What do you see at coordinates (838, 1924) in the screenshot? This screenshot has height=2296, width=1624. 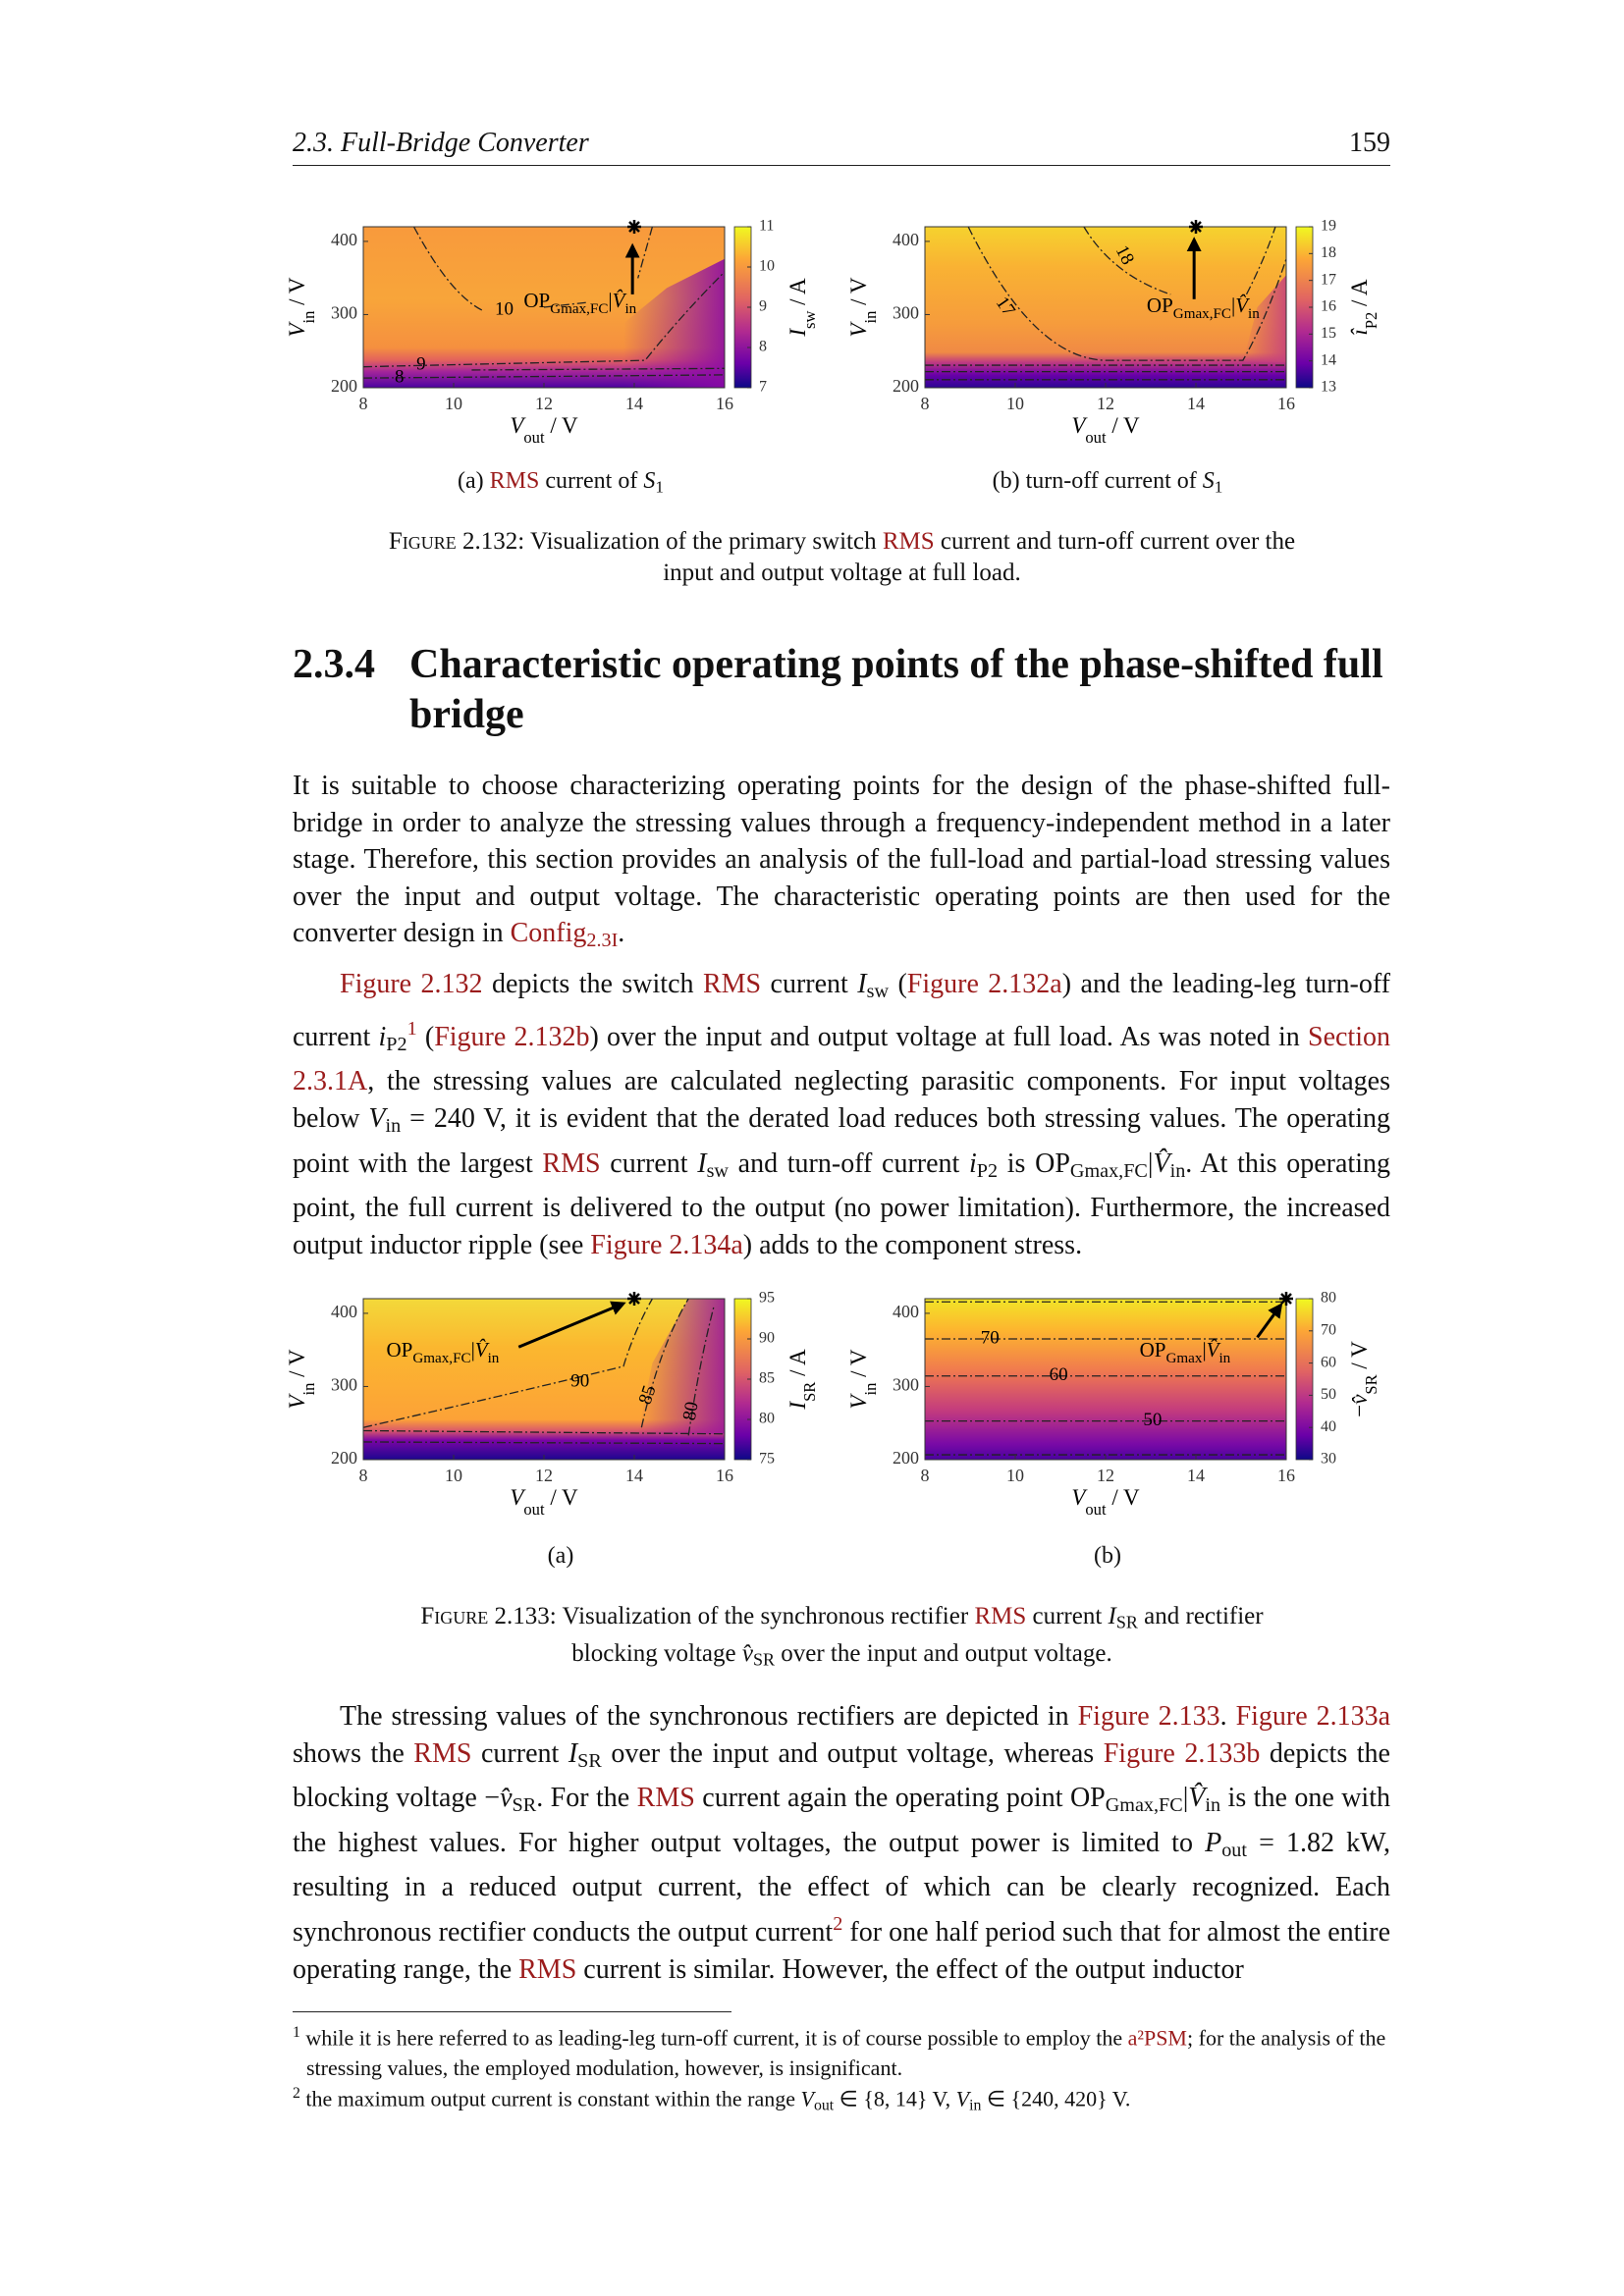 I see `text-run: 2` at bounding box center [838, 1924].